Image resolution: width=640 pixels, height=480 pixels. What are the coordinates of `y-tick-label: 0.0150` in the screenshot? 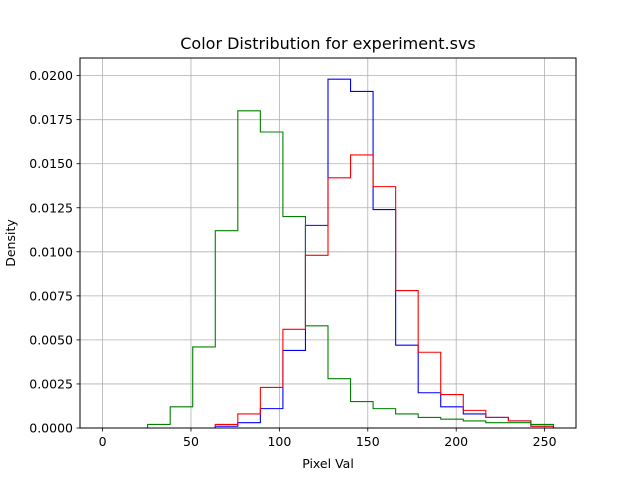 It's located at (51, 163).